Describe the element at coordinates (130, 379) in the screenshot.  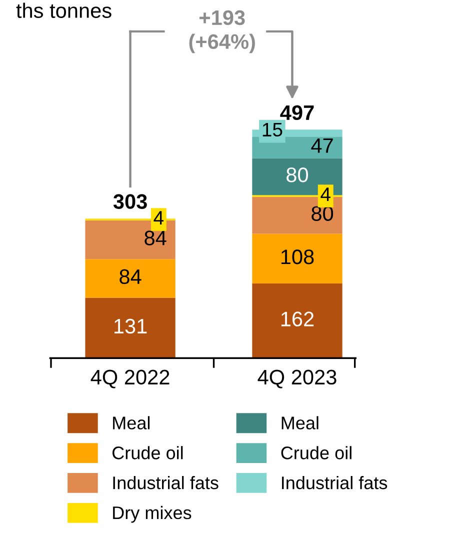
I see `x-tick-label: 4Q 2022` at that location.